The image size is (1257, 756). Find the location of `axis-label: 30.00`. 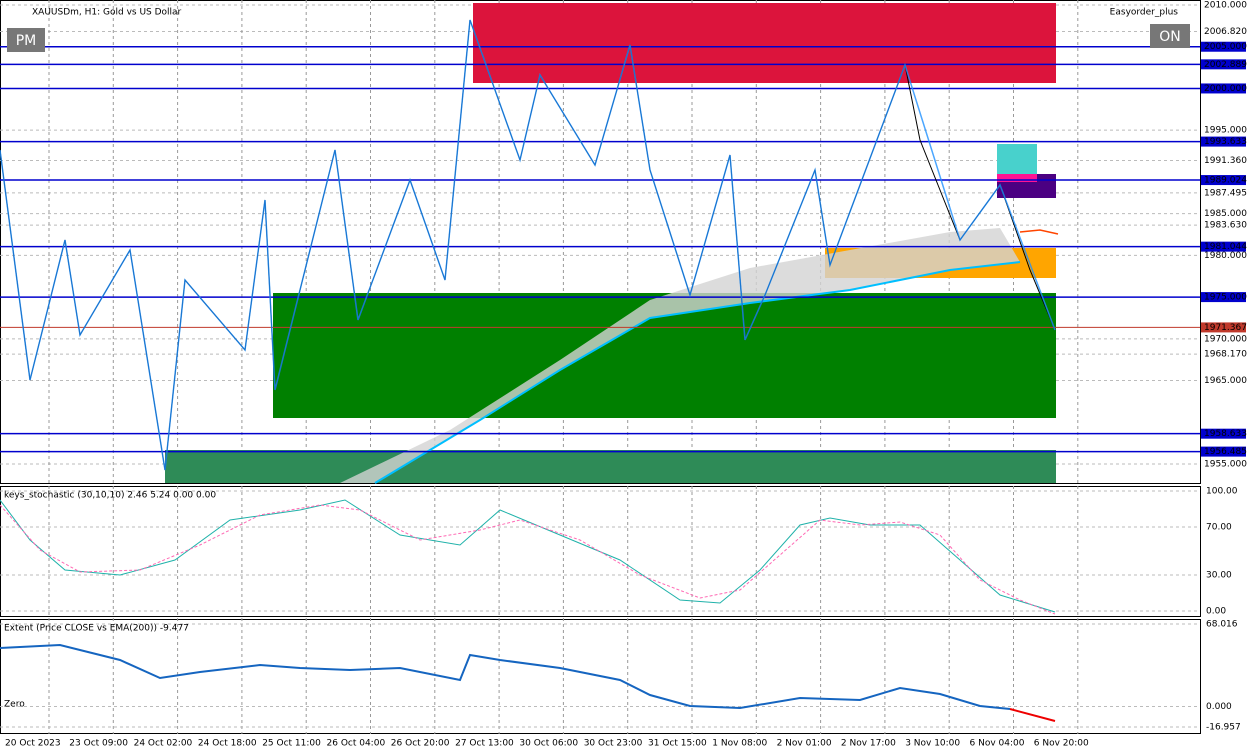

axis-label: 30.00 is located at coordinates (1219, 576).